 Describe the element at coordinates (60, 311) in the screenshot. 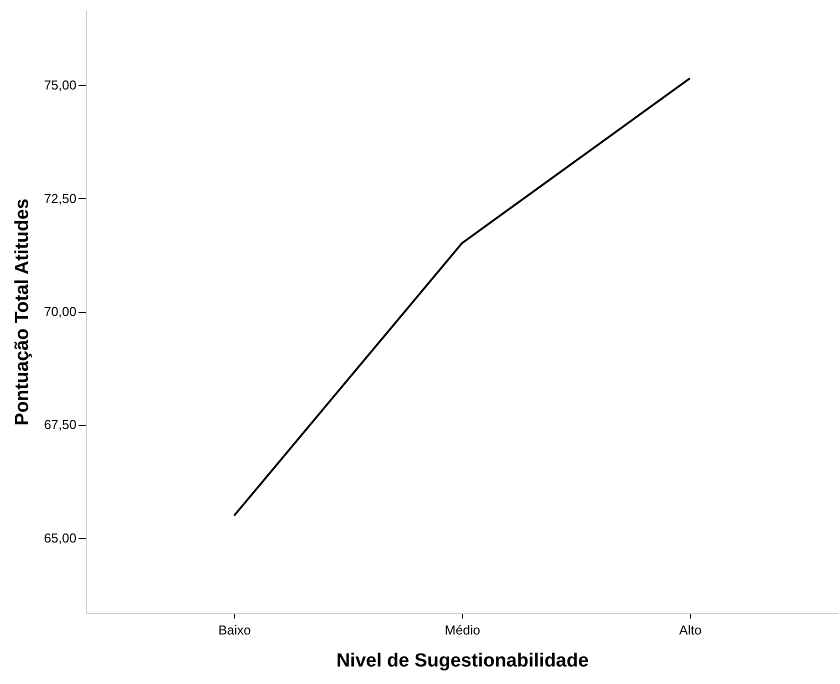

I see `y-tick-label: 70,00` at that location.